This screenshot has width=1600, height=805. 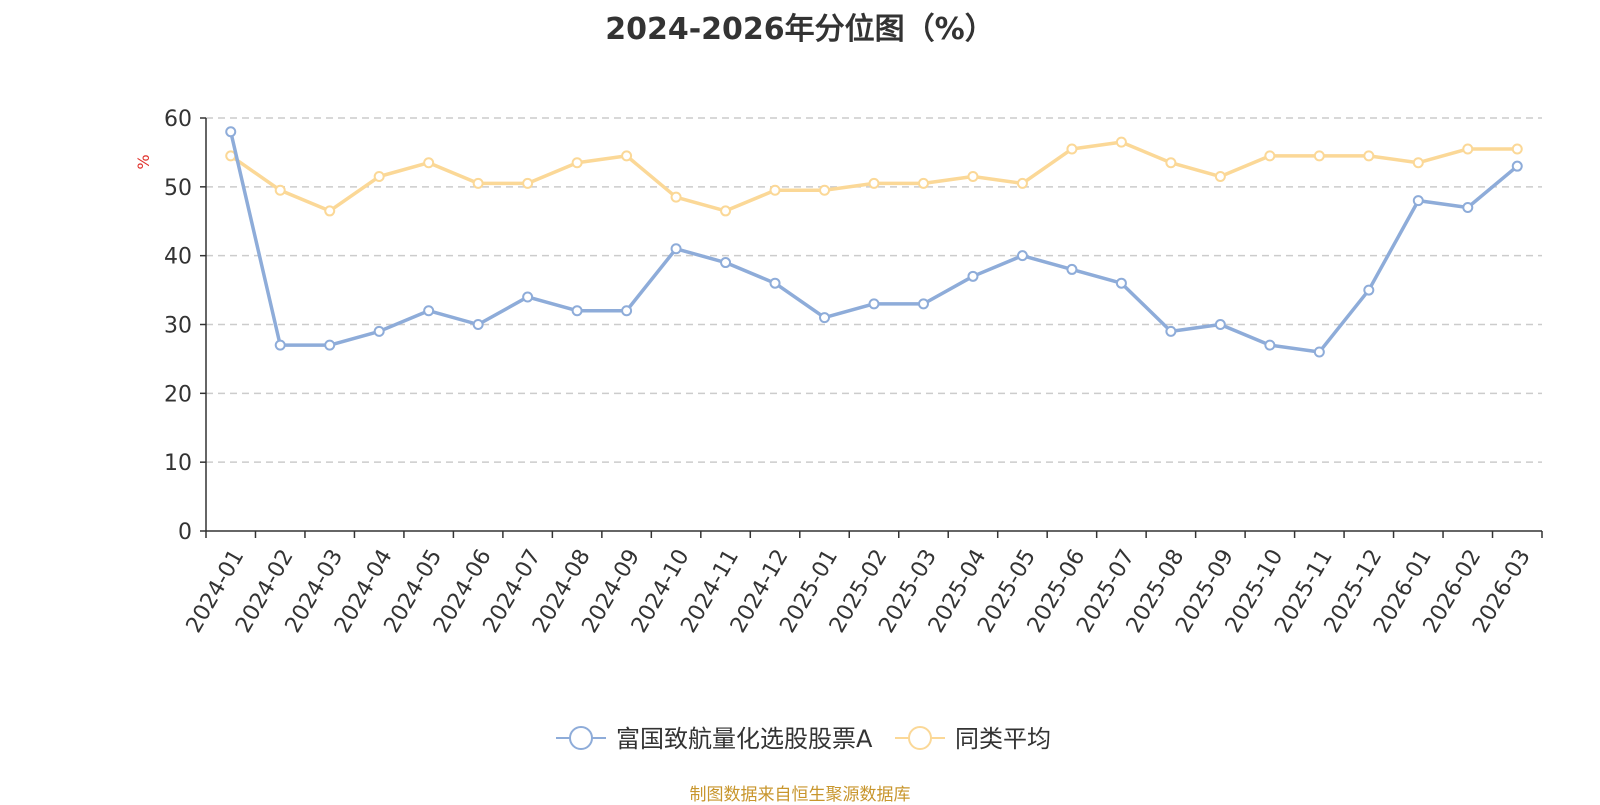 What do you see at coordinates (178, 394) in the screenshot?
I see `y-tick-label: 20` at bounding box center [178, 394].